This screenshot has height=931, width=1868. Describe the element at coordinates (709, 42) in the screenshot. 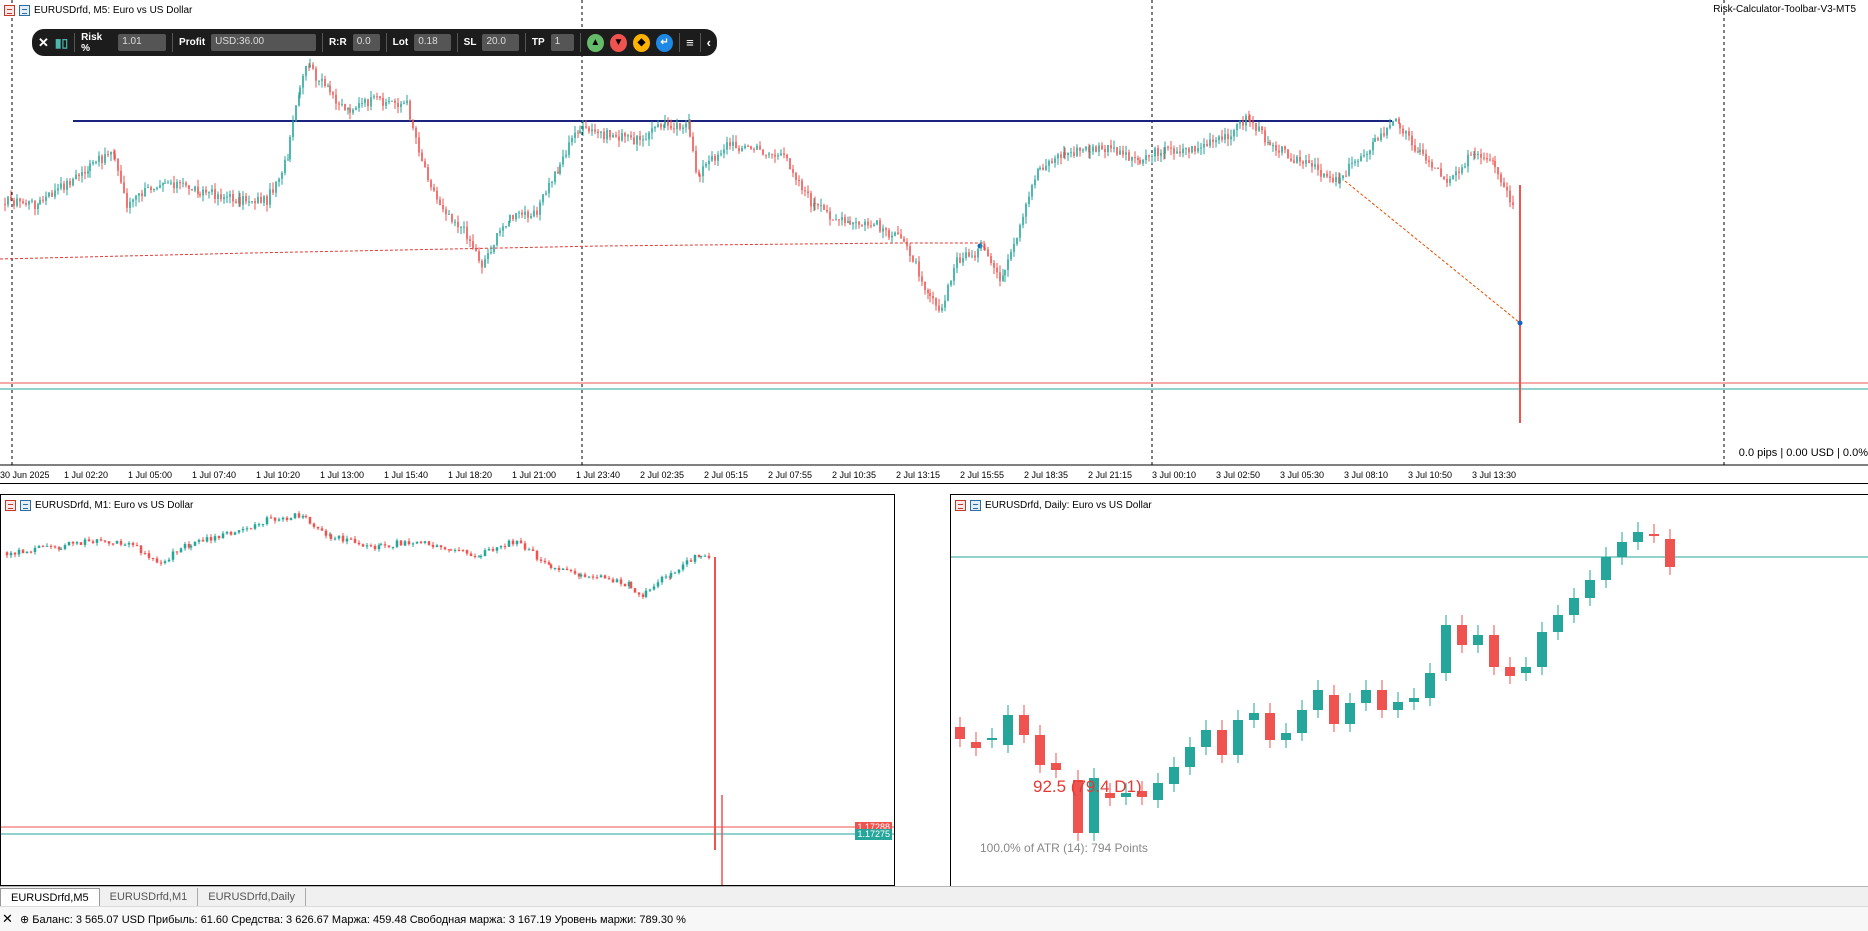

I see `collapse-toolbar-button: ‹` at that location.